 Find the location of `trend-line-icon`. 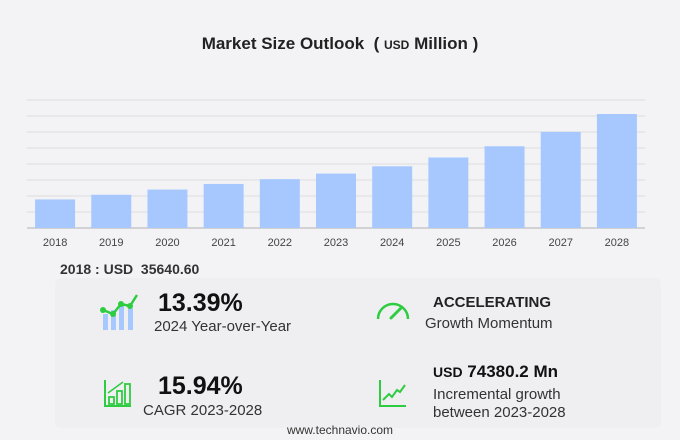

trend-line-icon is located at coordinates (392, 393).